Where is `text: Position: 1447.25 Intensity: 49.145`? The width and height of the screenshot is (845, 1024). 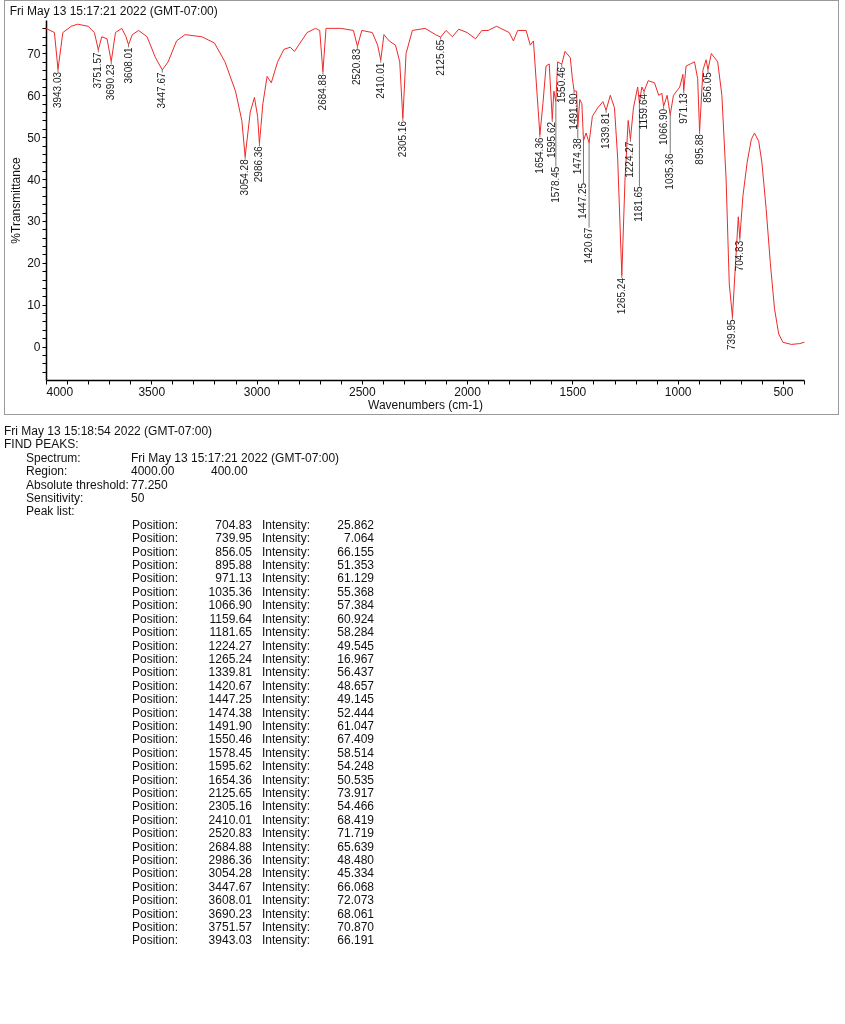
text: Position: 1447.25 Intensity: 49.145 is located at coordinates (253, 699).